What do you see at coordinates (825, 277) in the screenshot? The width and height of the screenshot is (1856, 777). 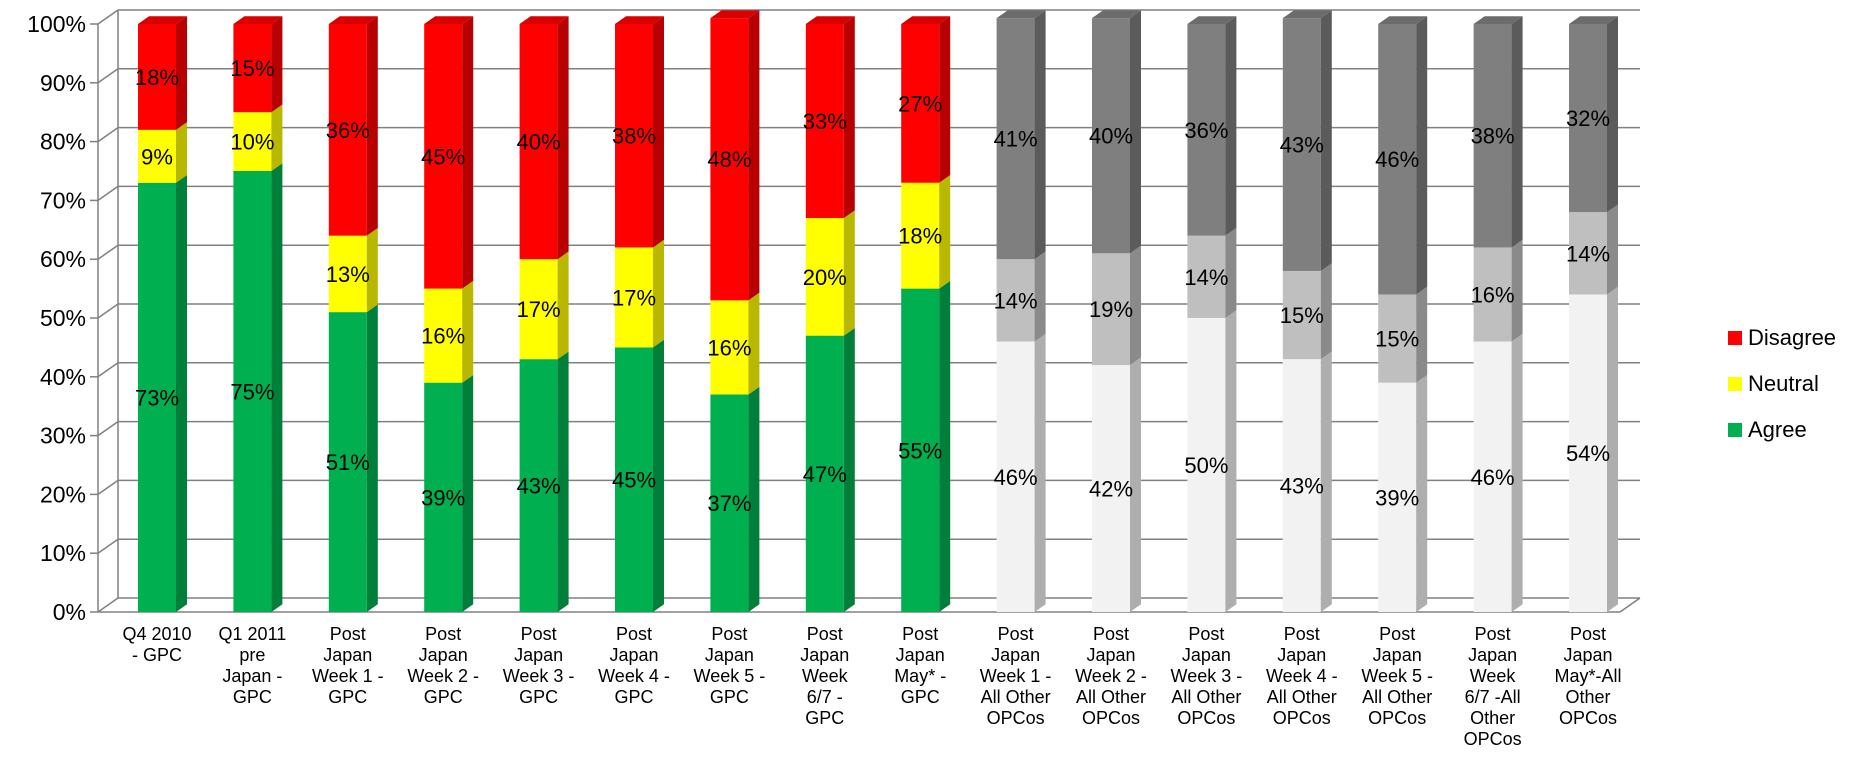 I see `data-label-neutral: 20%` at bounding box center [825, 277].